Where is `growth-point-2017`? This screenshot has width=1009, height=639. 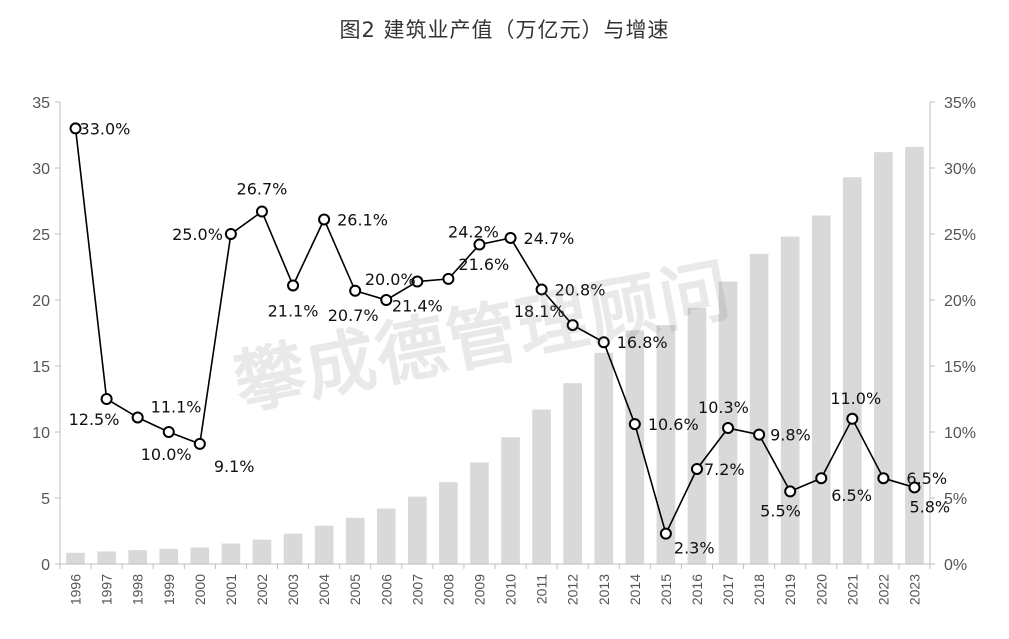
growth-point-2017 is located at coordinates (728, 428).